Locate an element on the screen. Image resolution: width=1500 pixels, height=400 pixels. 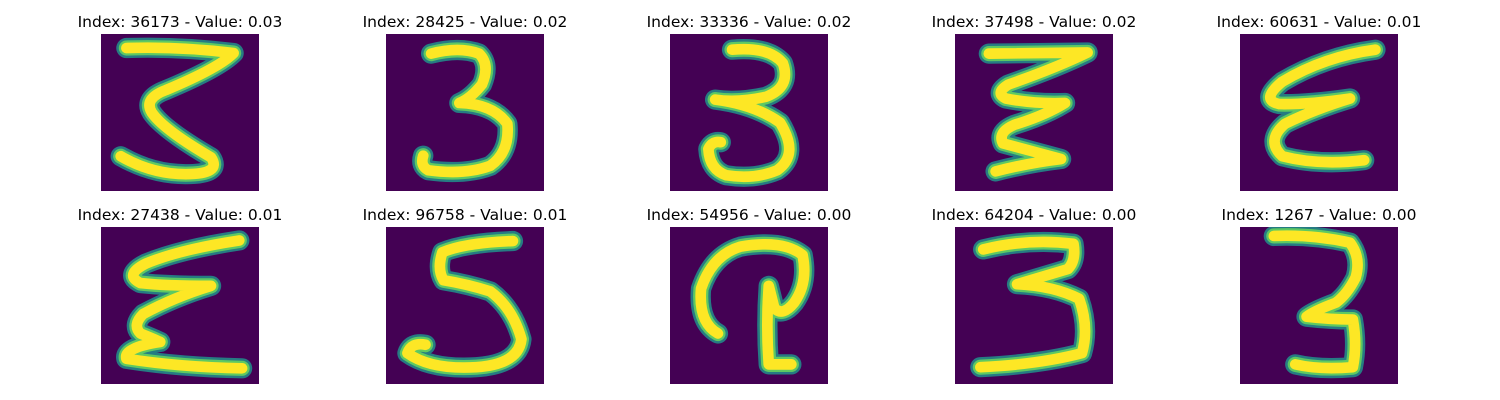
panel-title: Index: 1267 - Value: 0.00 is located at coordinates (1319, 215).